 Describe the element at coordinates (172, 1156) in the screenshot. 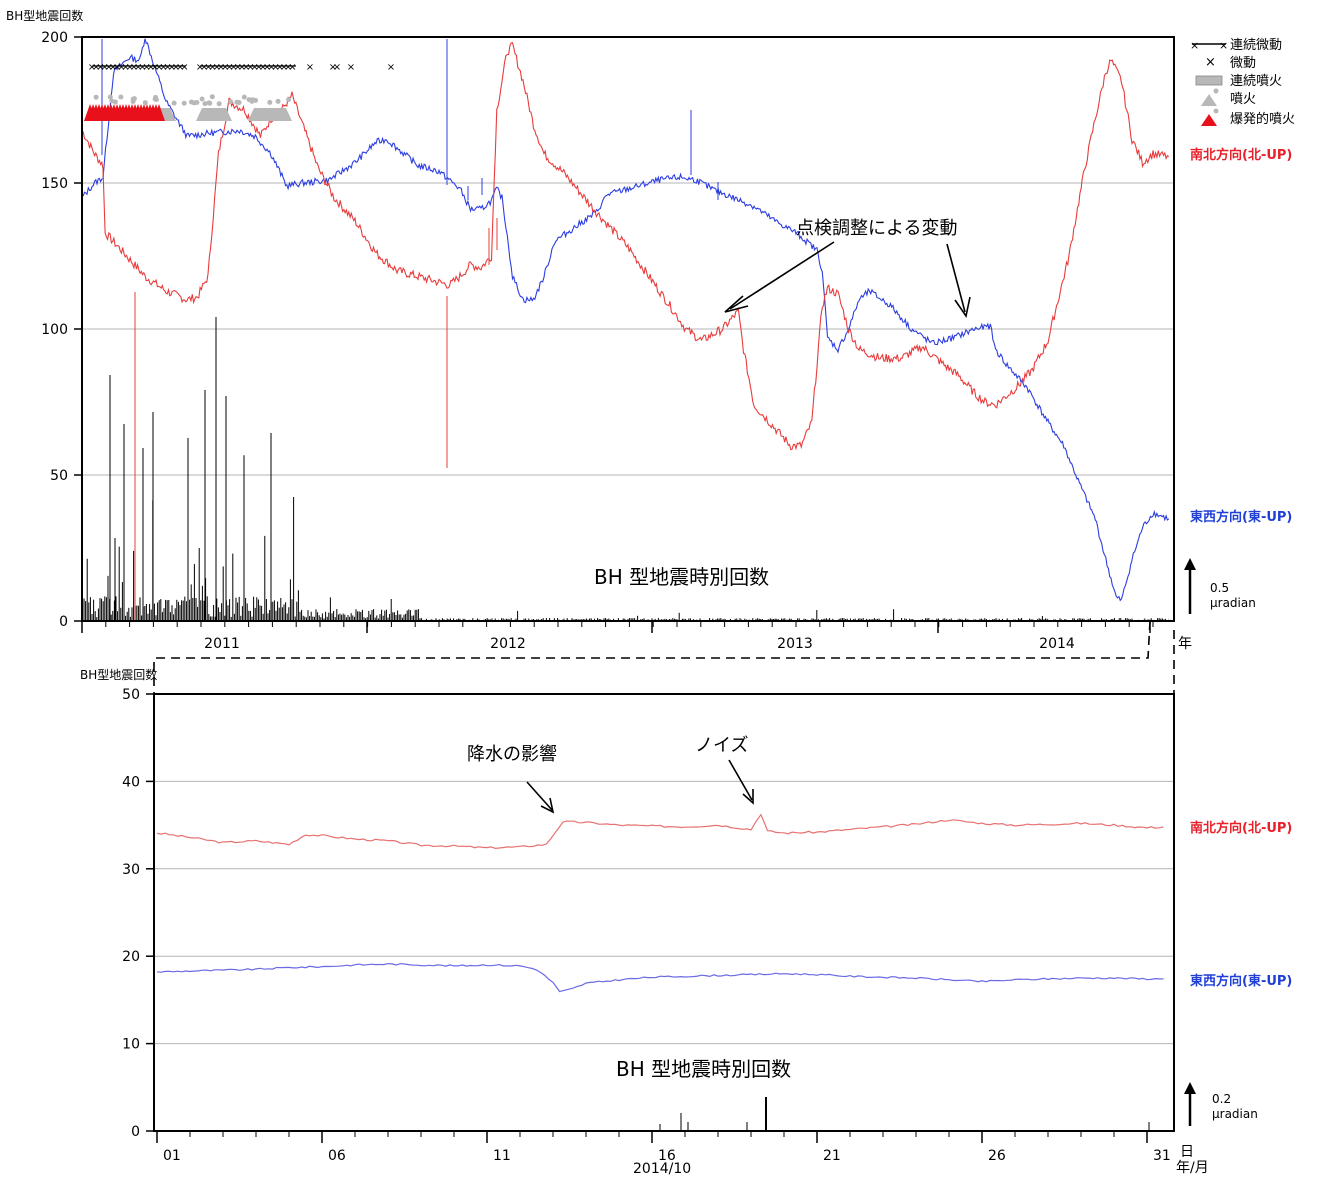

I see `x-tick-label: 01` at that location.